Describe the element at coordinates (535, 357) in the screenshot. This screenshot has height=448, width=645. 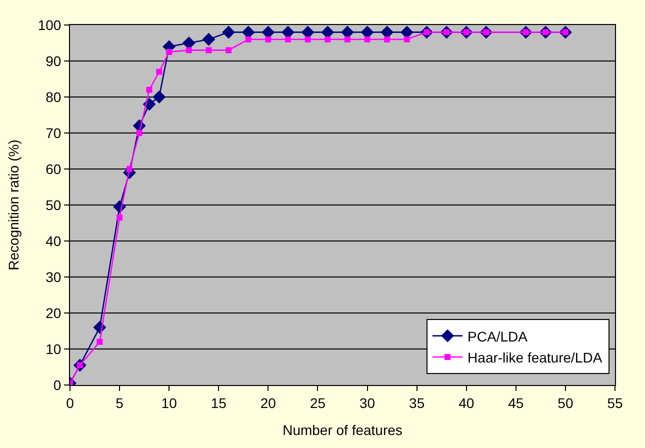
I see `legend-label: Haar-like feature/LDA` at that location.